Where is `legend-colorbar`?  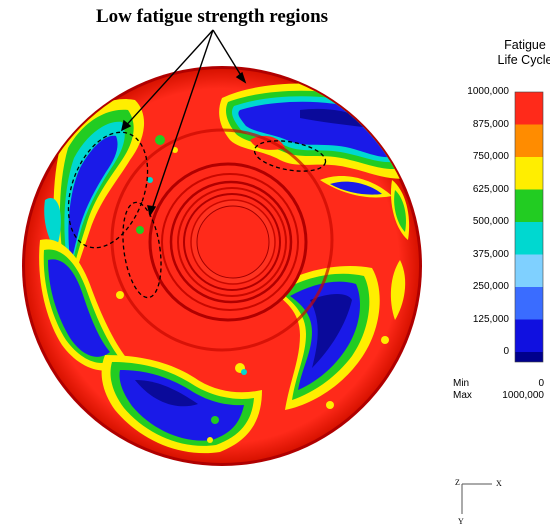
legend-colorbar is located at coordinates (529, 227).